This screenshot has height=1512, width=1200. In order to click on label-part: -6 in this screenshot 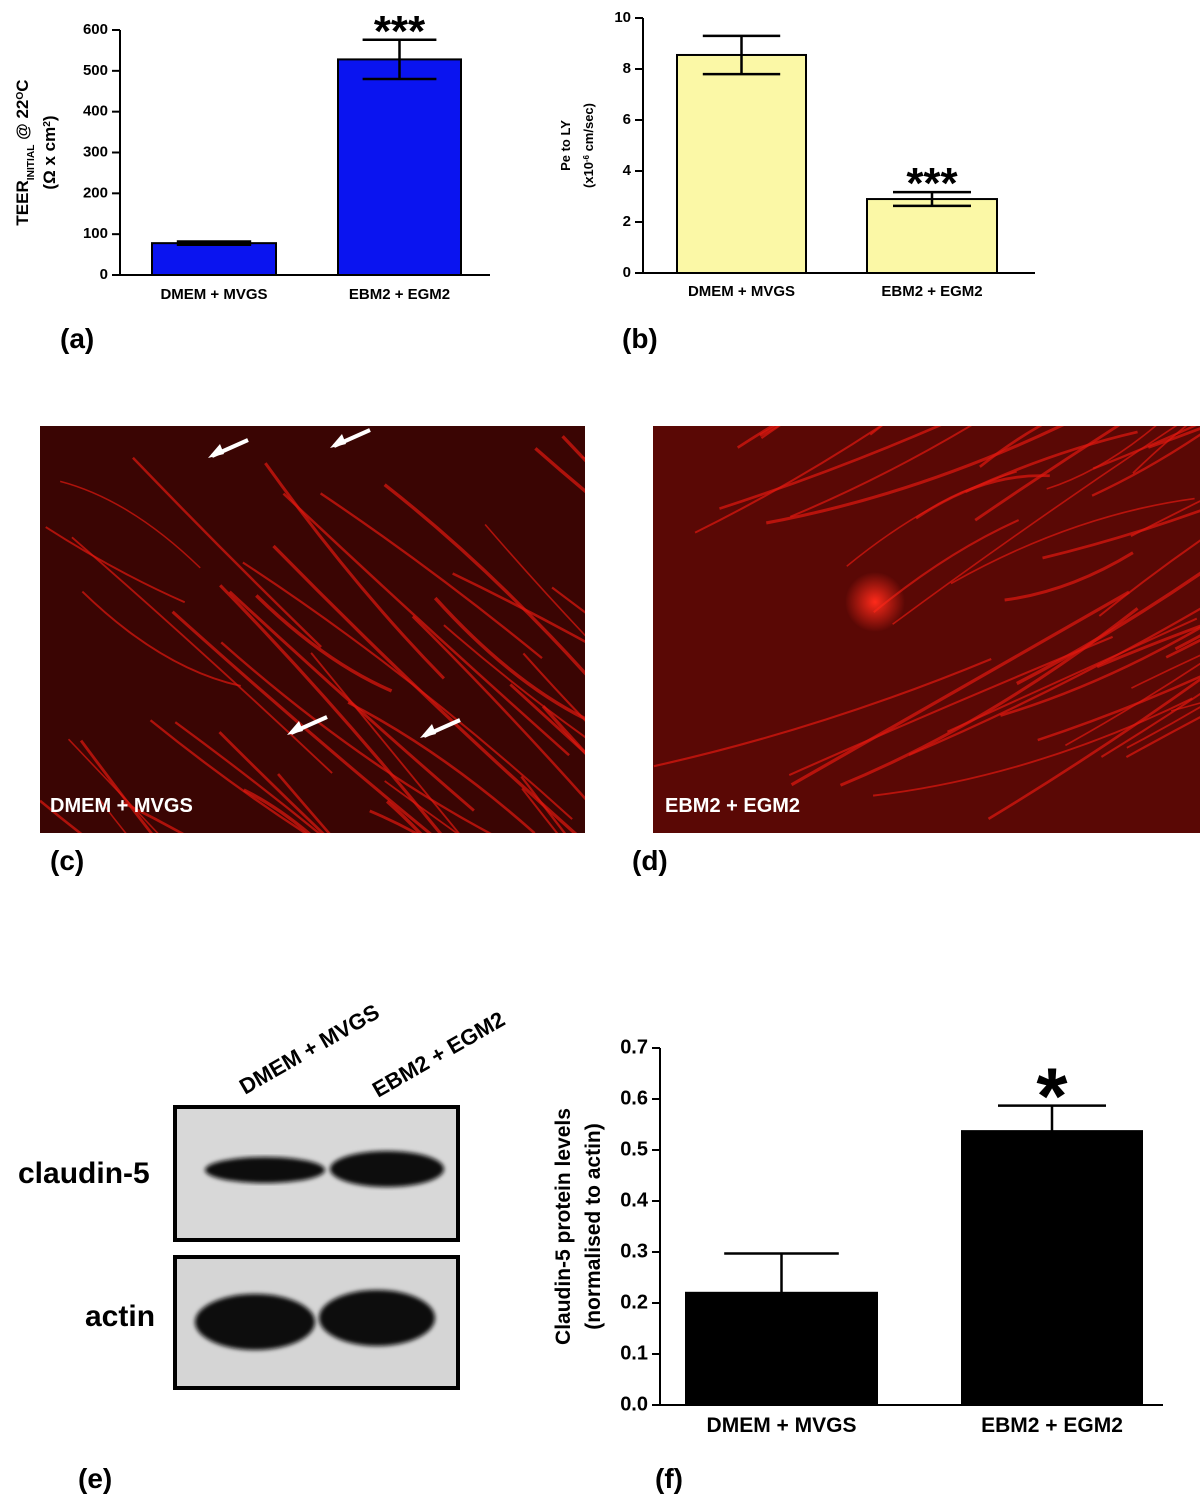, I will do `click(586, 158)`.